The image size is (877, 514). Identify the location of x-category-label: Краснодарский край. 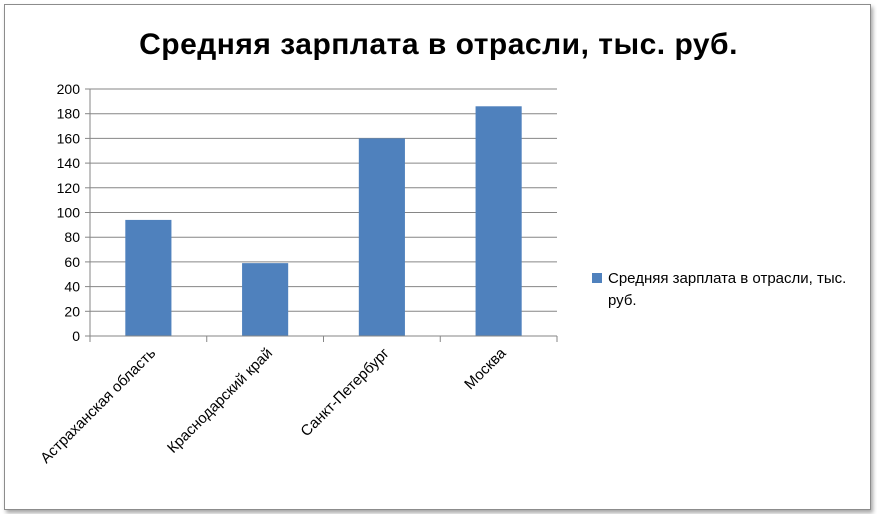
(220, 401).